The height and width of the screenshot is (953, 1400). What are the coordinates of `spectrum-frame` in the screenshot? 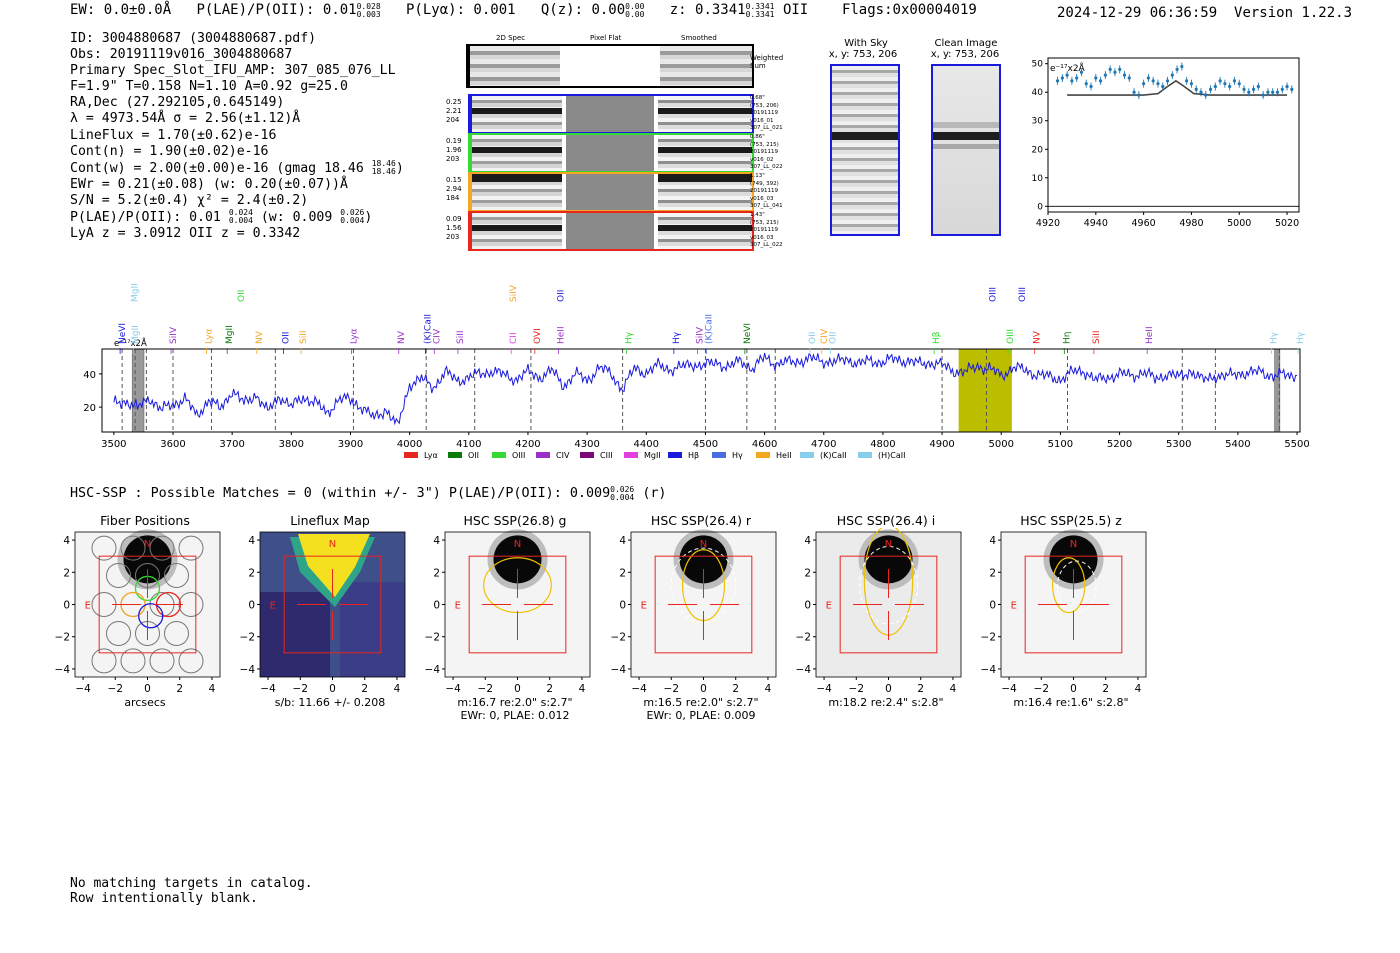 It's located at (701, 390).